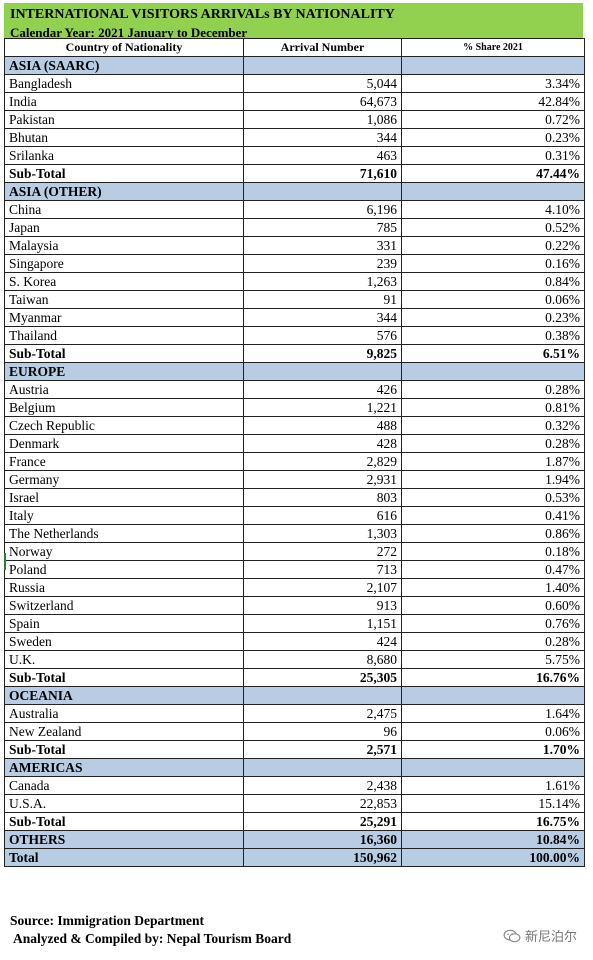 The height and width of the screenshot is (960, 593). Describe the element at coordinates (294, 695) in the screenshot. I see `section-row: OCEANIA` at that location.